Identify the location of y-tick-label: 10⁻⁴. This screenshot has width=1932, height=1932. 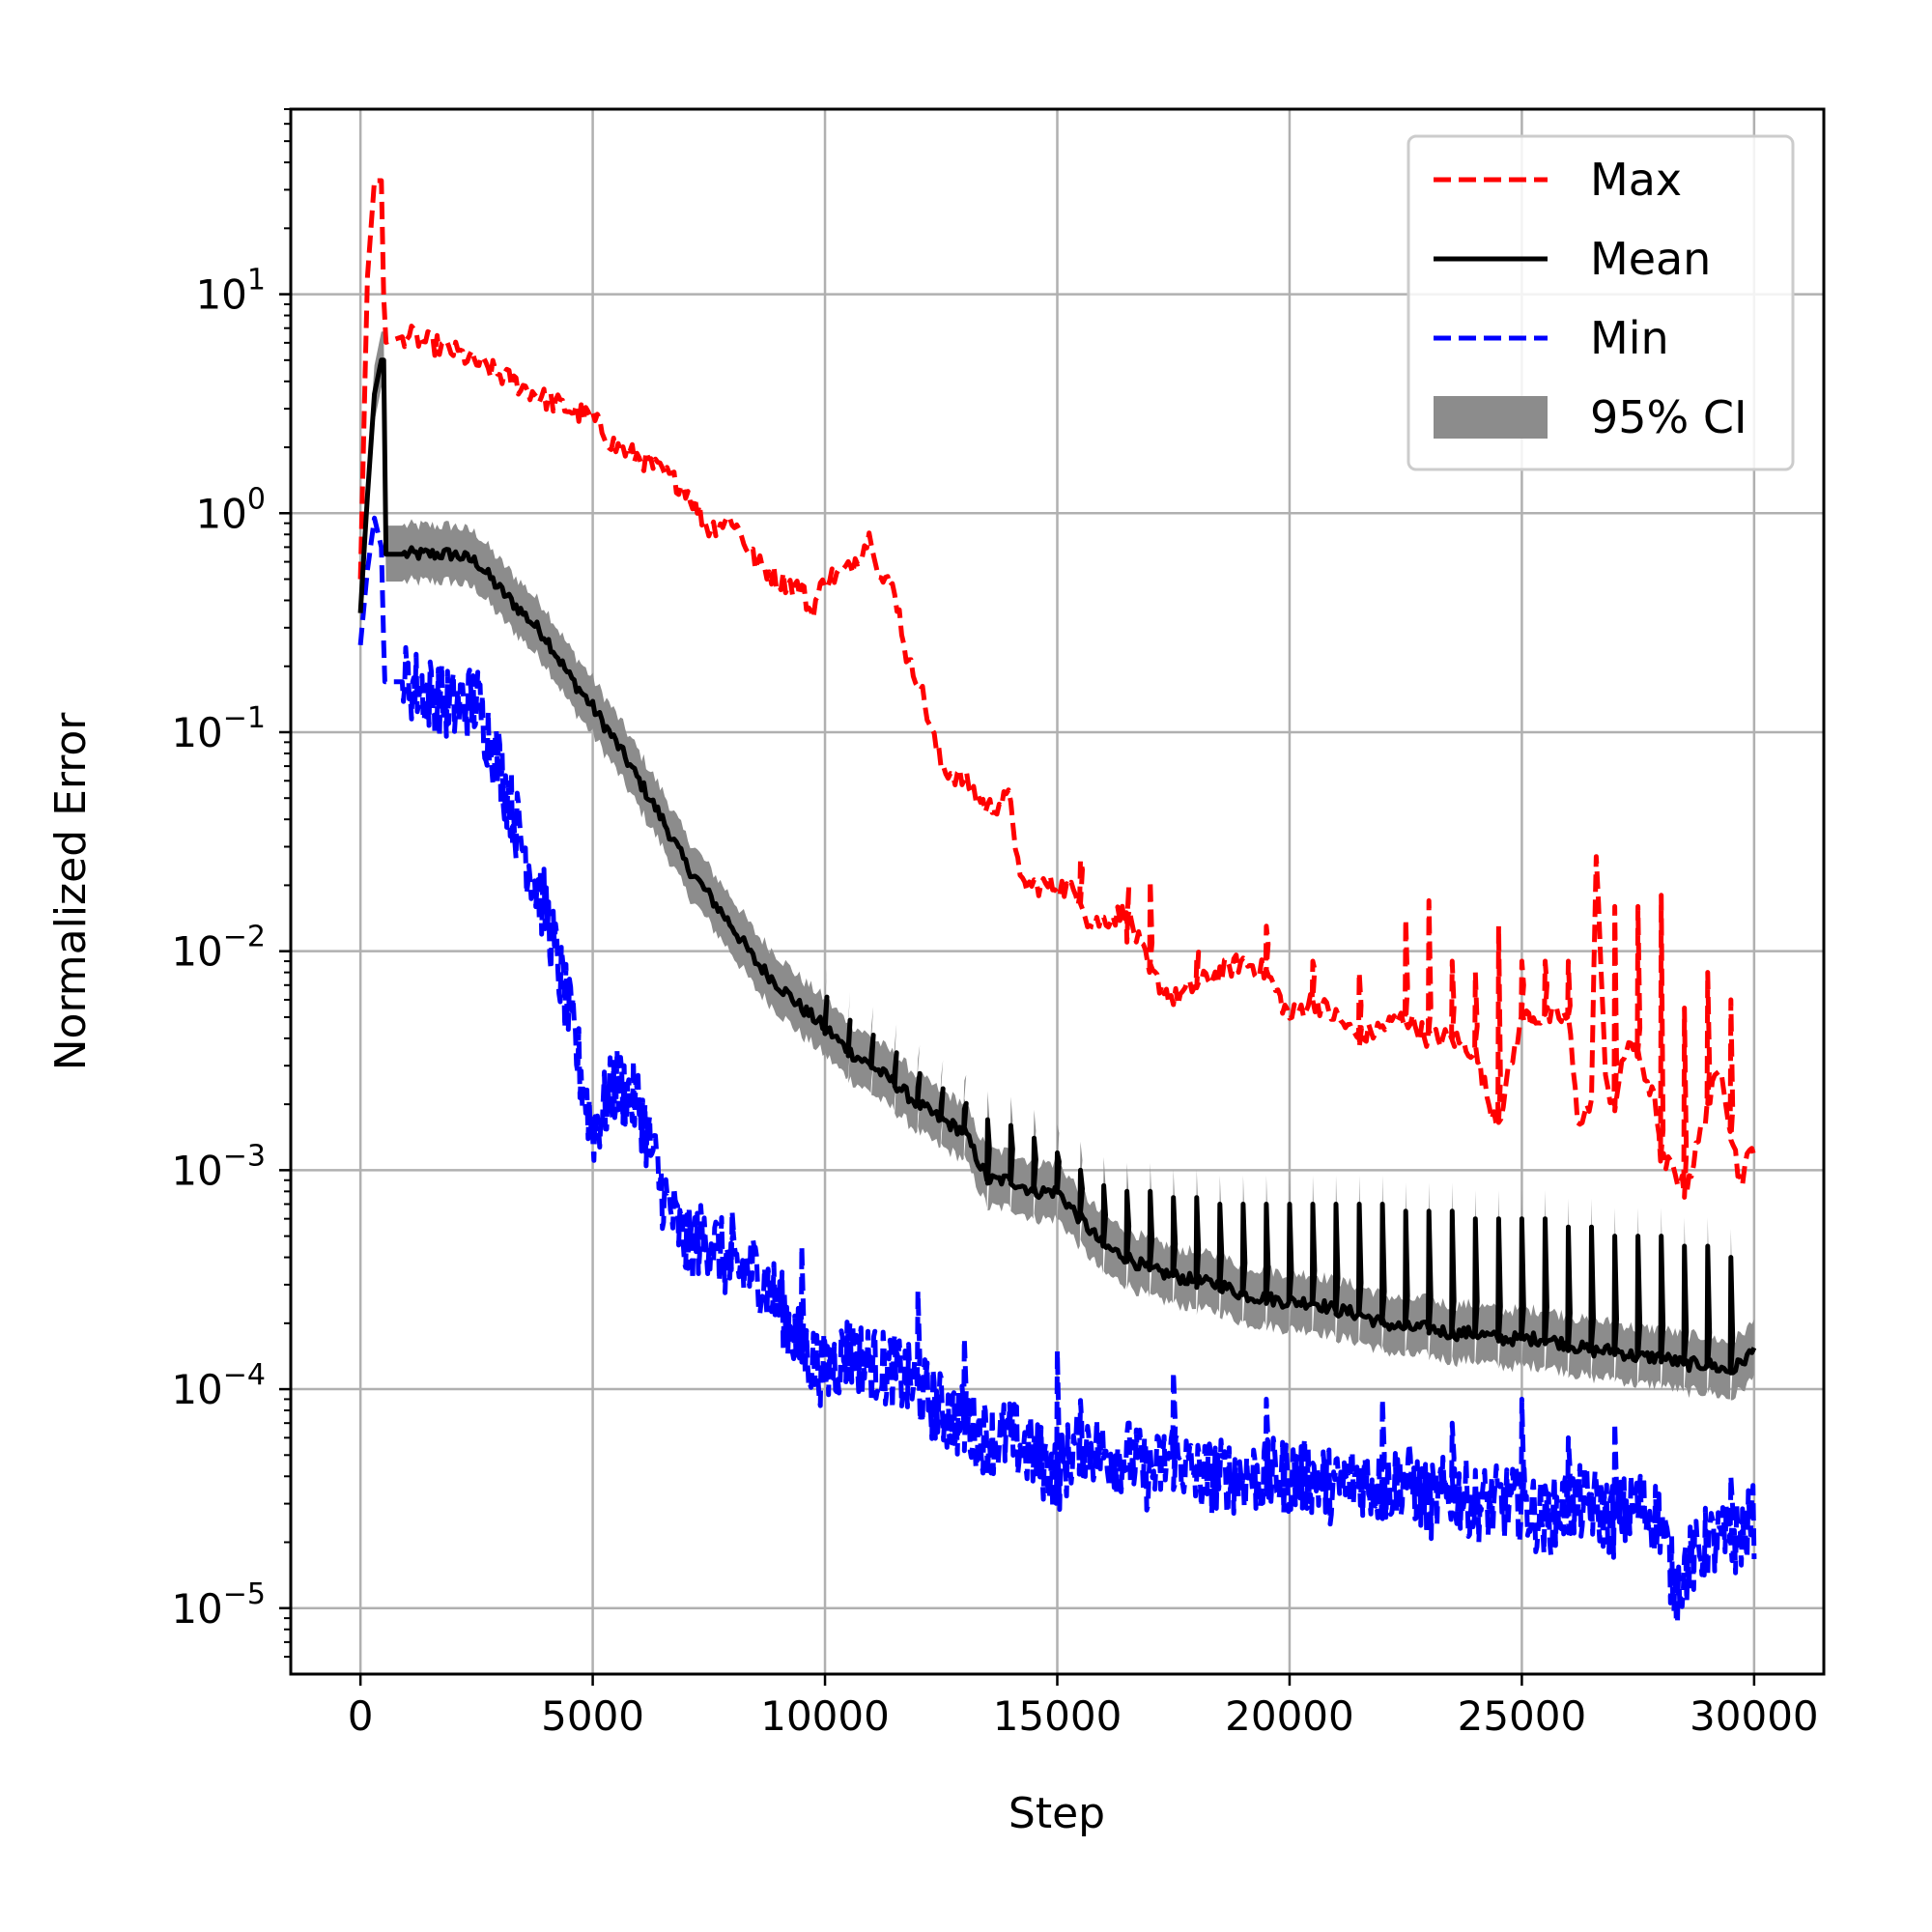
(218, 1385).